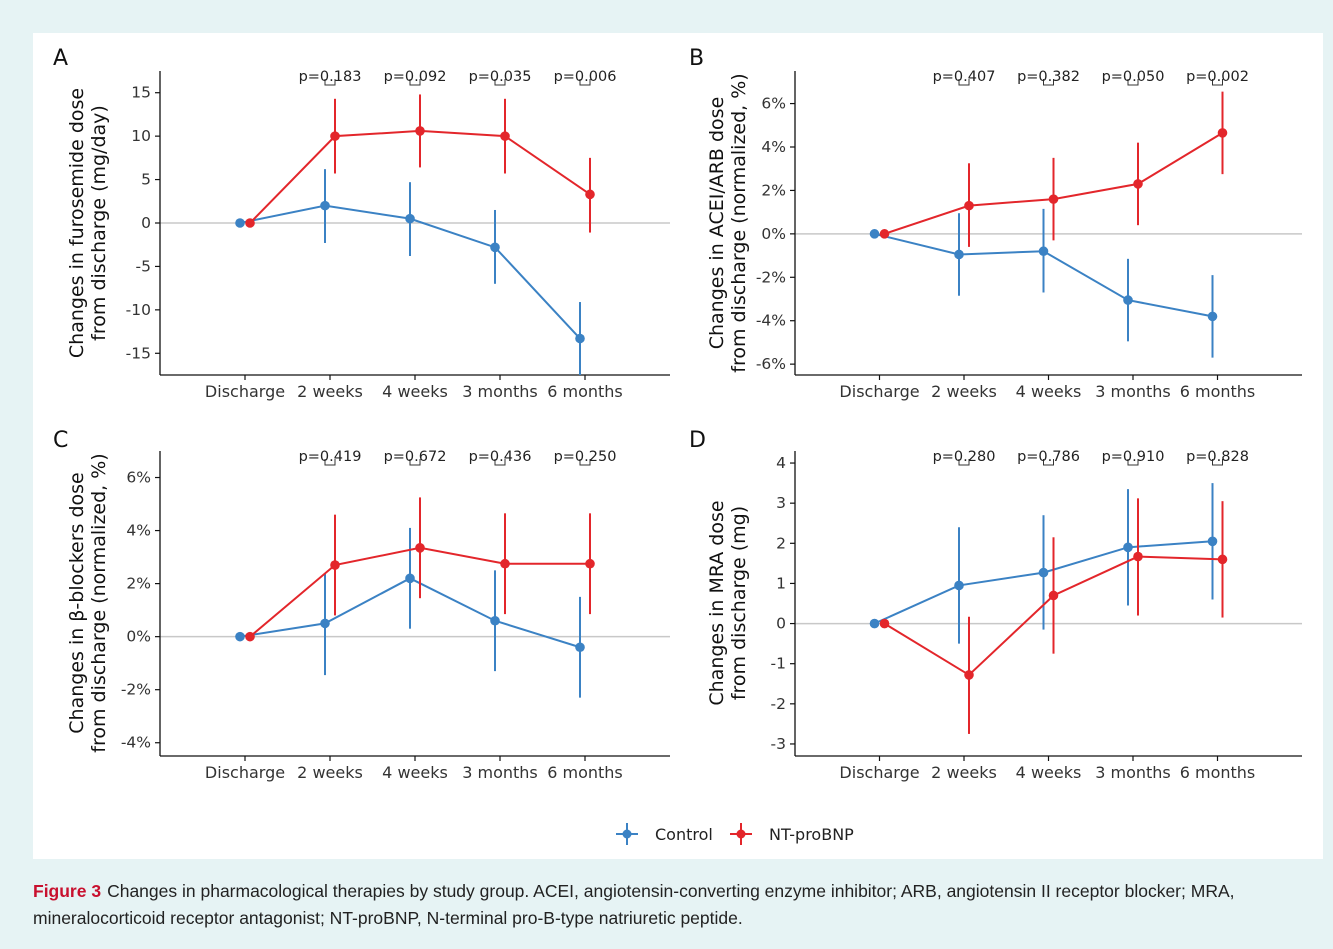 The width and height of the screenshot is (1333, 949). I want to click on panel-letter-c: C, so click(60, 440).